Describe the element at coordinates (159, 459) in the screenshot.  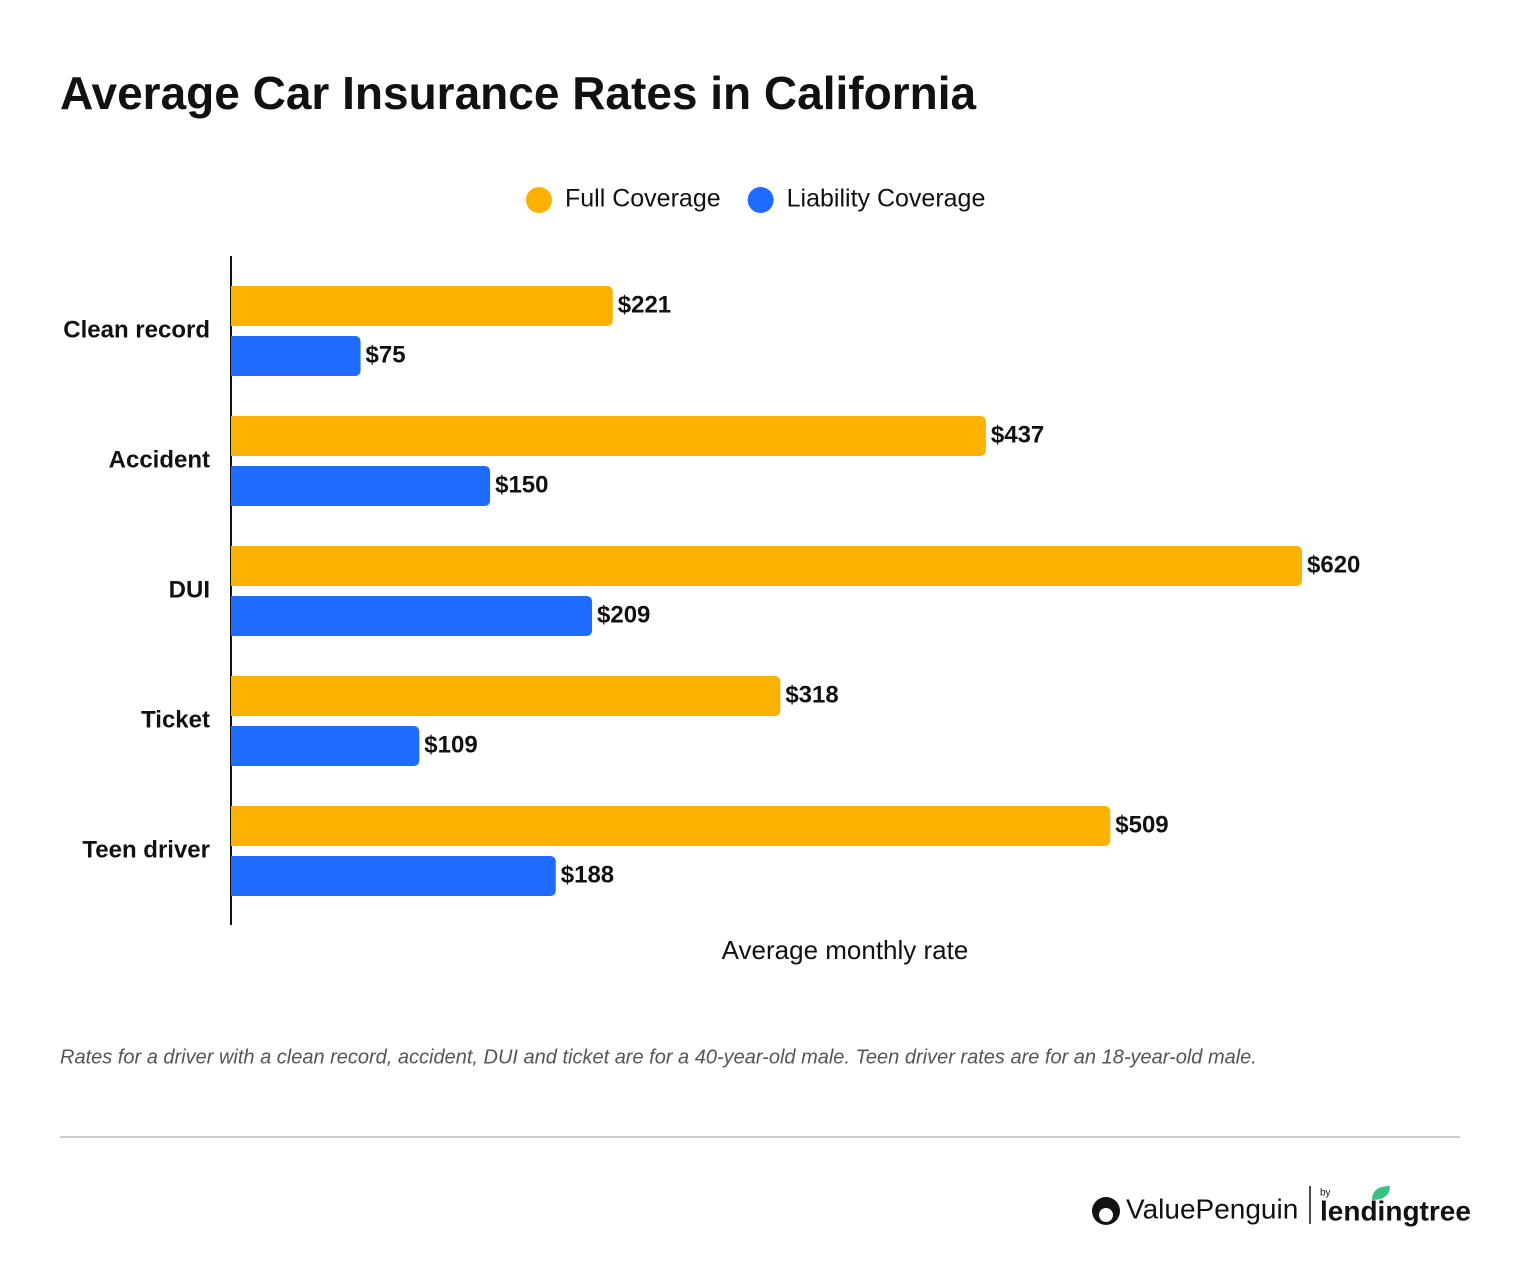
I see `y-tick-label: Accident` at that location.